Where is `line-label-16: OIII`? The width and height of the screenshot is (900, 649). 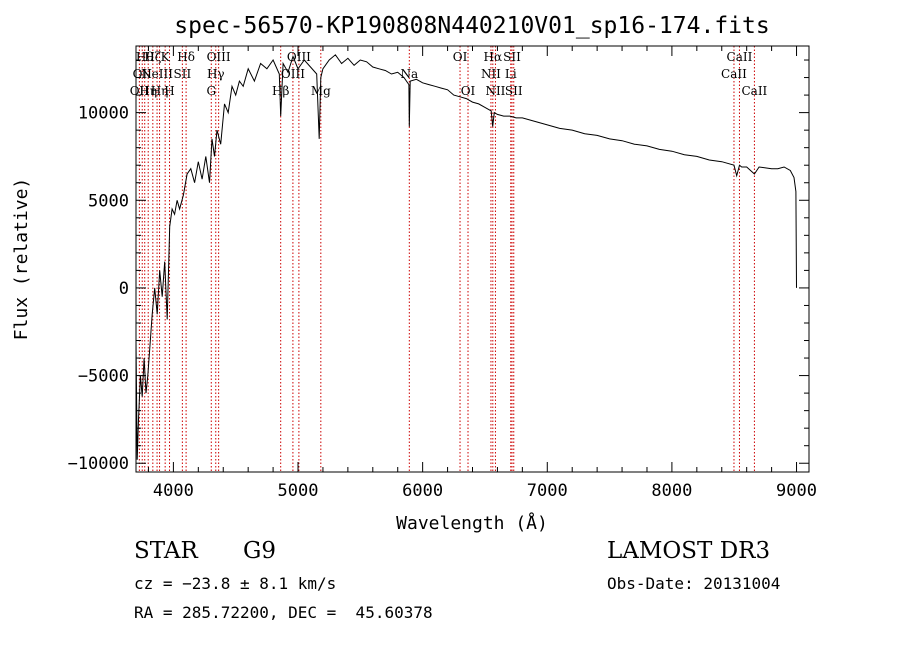 line-label-16: OIII is located at coordinates (299, 57).